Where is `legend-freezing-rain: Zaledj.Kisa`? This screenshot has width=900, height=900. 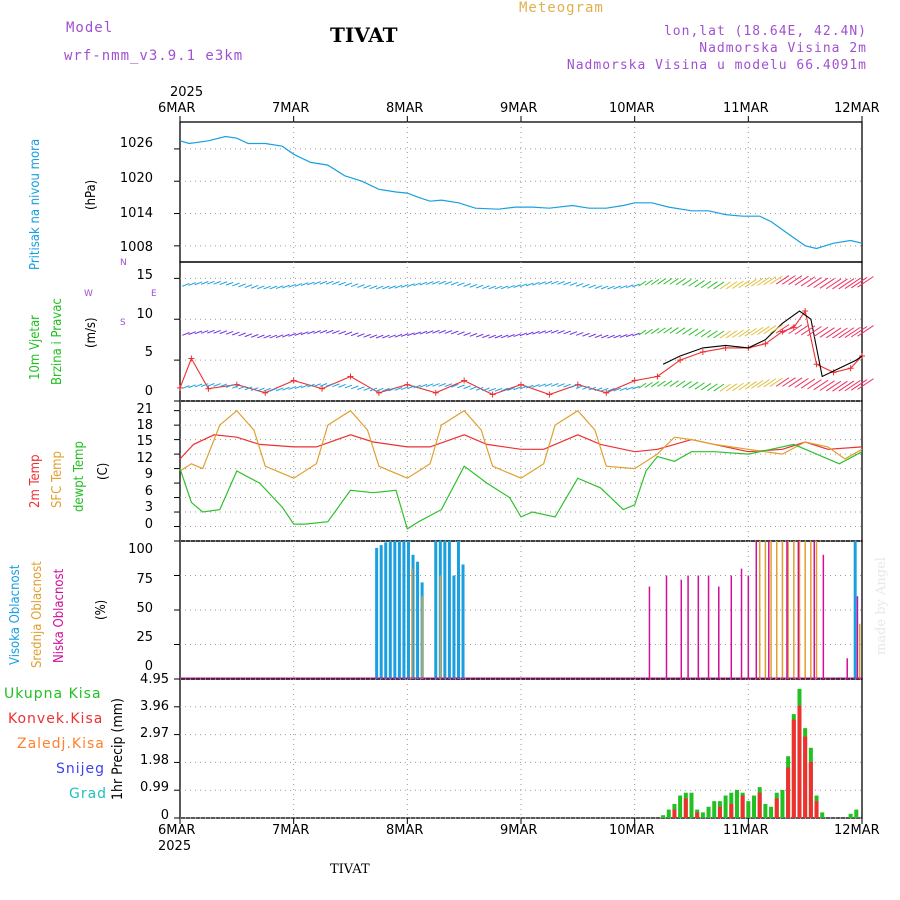
legend-freezing-rain: Zaledj.Kisa is located at coordinates (61, 744).